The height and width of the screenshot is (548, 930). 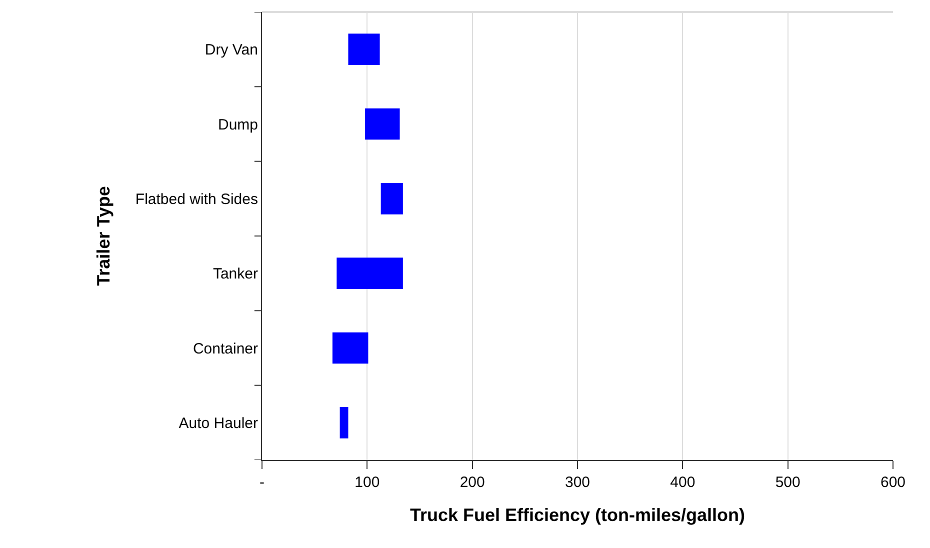 I want to click on y-tick-label: Container, so click(x=225, y=349).